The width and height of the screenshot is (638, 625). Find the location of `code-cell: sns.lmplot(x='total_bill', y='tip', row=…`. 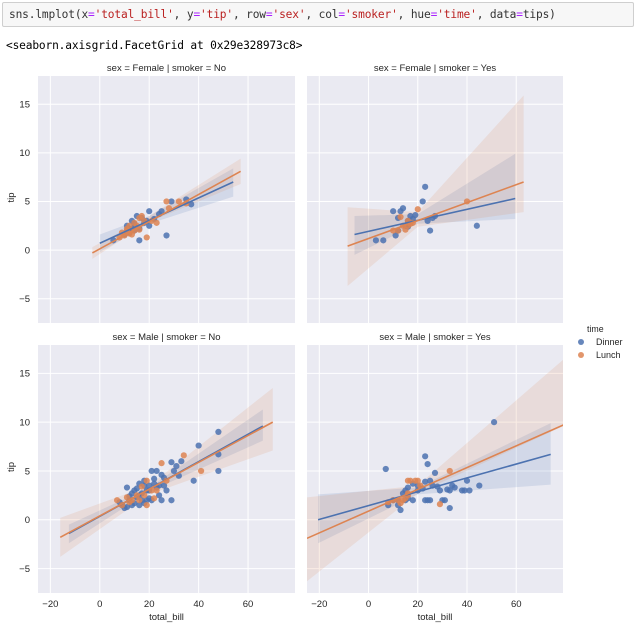

code-cell: sns.lmplot(x='total_bill', y='tip', row=… is located at coordinates (318, 14).